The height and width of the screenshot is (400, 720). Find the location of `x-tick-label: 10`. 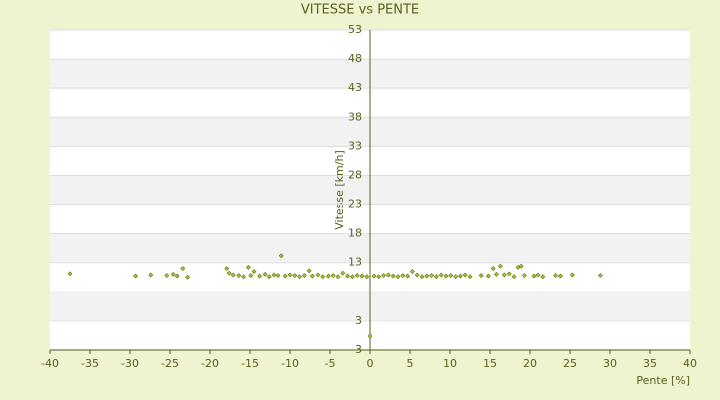

x-tick-label: 10 is located at coordinates (450, 363).